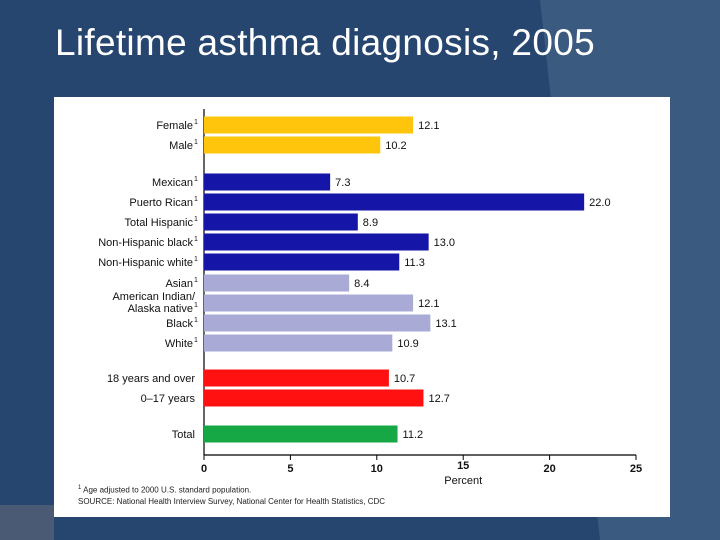 This screenshot has height=540, width=720. What do you see at coordinates (395, 146) in the screenshot?
I see `value-label-1: 10.2` at bounding box center [395, 146].